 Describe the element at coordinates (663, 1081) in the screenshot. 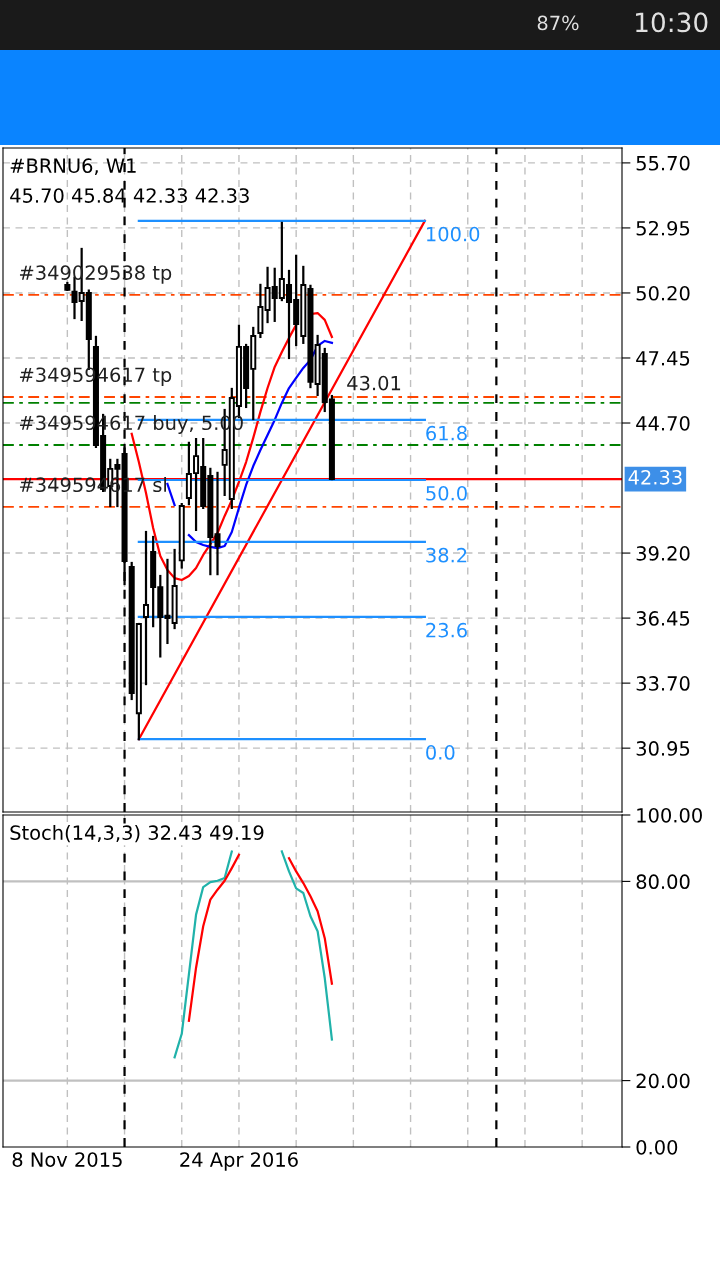

I see `y-tick-label: 20.00` at that location.